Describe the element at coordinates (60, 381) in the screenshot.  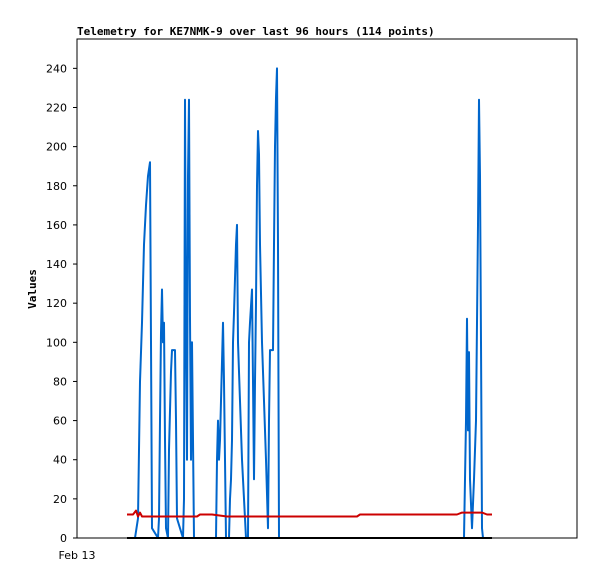
I see `y-tick-label: 80` at that location.